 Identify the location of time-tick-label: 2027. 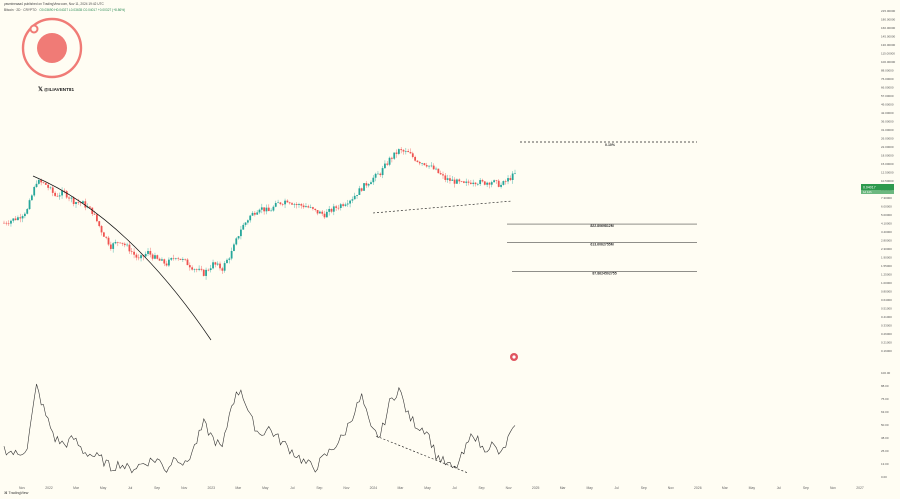
(860, 488).